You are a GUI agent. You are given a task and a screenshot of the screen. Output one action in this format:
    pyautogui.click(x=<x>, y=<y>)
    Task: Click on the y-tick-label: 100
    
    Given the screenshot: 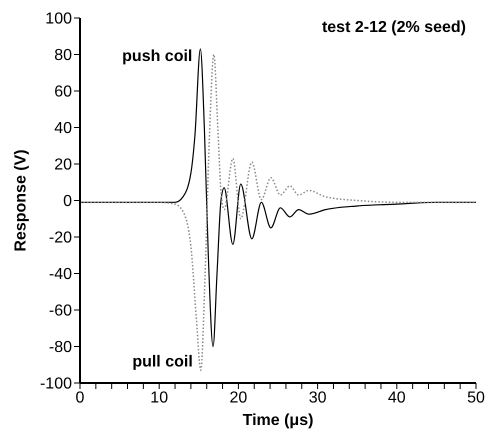 What is the action you would take?
    pyautogui.click(x=58, y=19)
    